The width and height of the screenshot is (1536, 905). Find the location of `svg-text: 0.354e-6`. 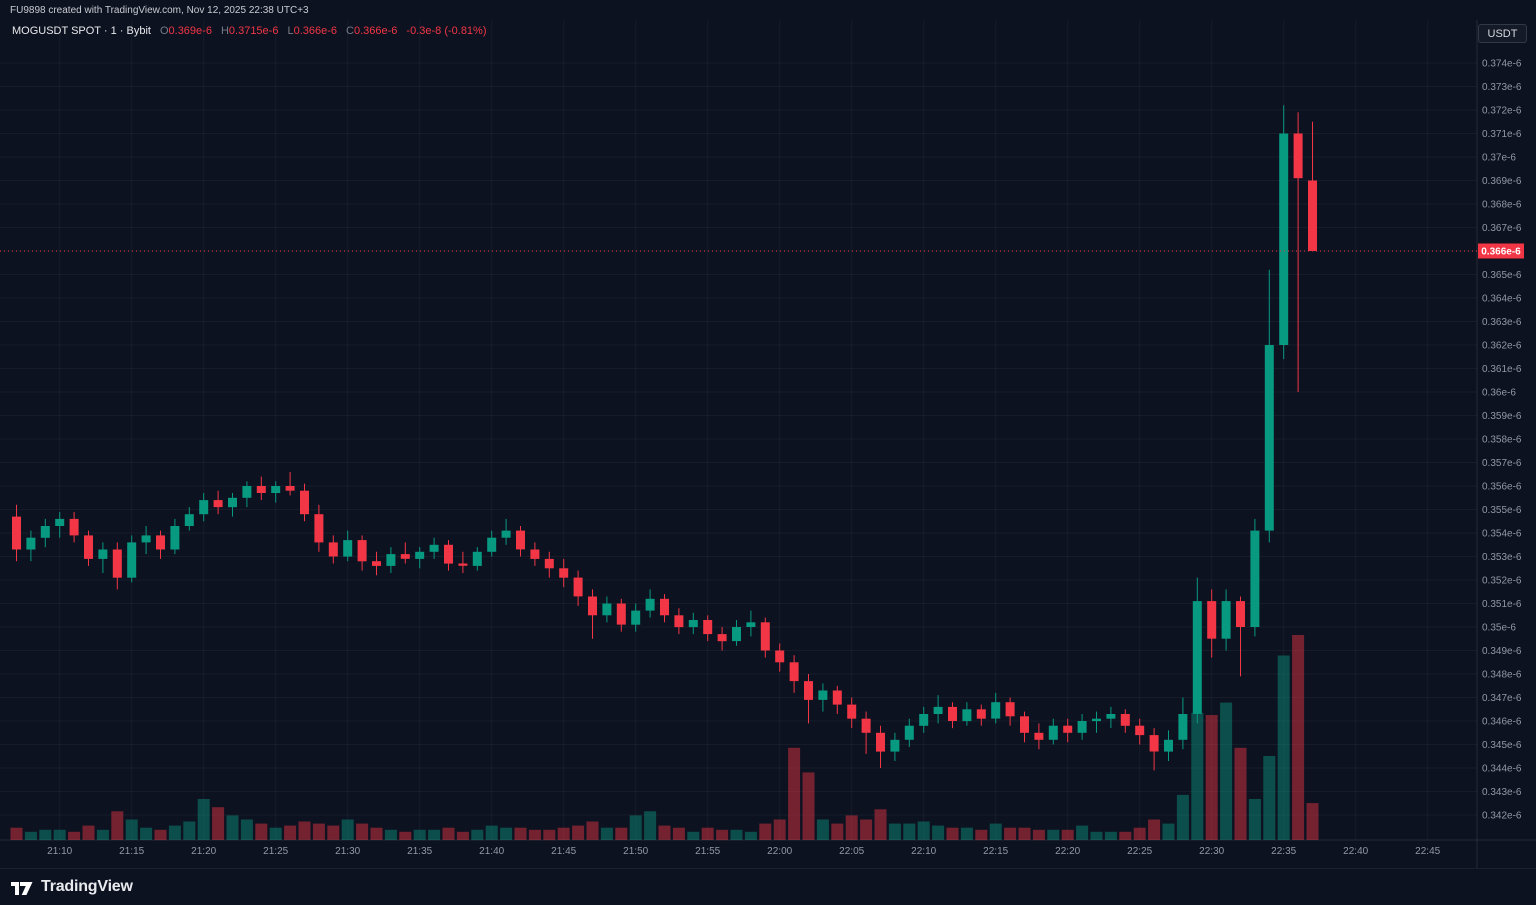

svg-text: 0.354e-6 is located at coordinates (1502, 534).